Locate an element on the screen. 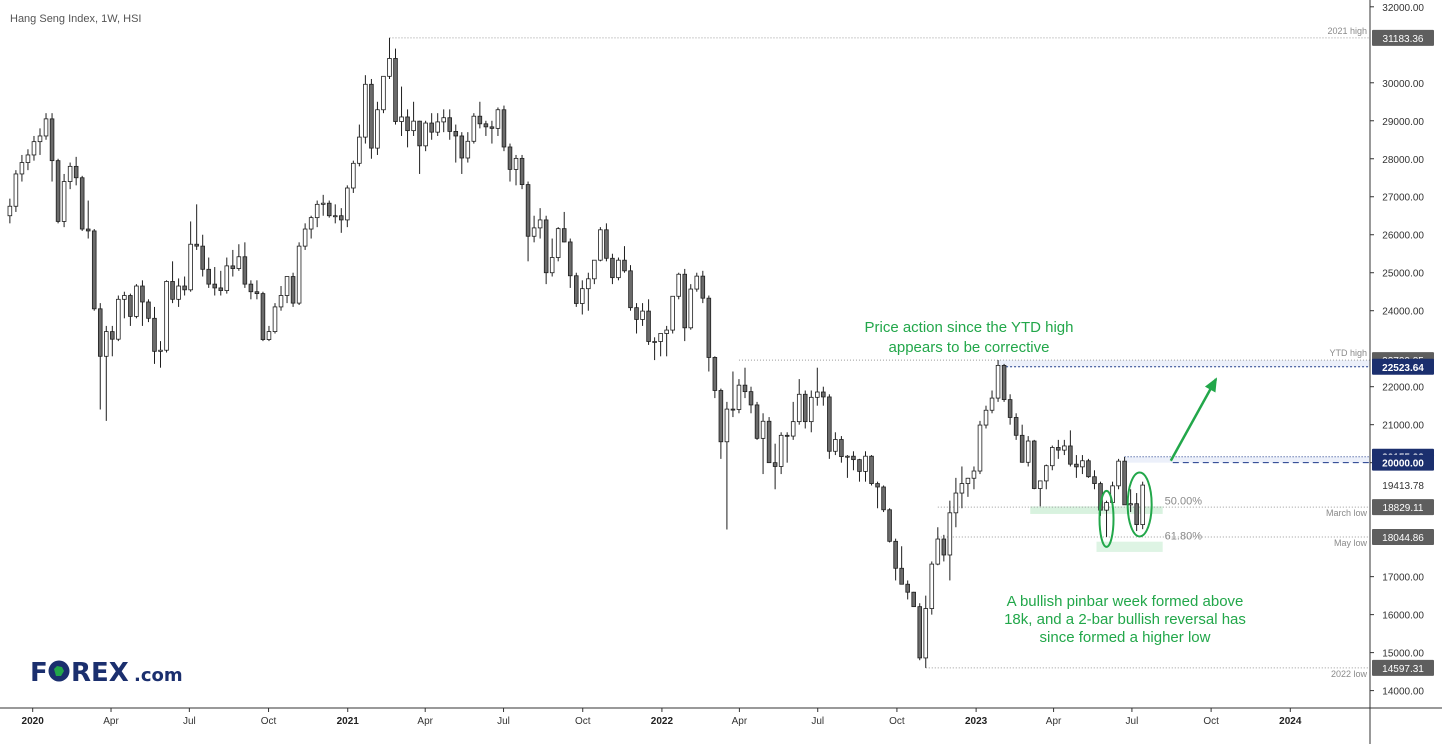 This screenshot has height=749, width=1442. level-note: 2021 high is located at coordinates (1347, 31).